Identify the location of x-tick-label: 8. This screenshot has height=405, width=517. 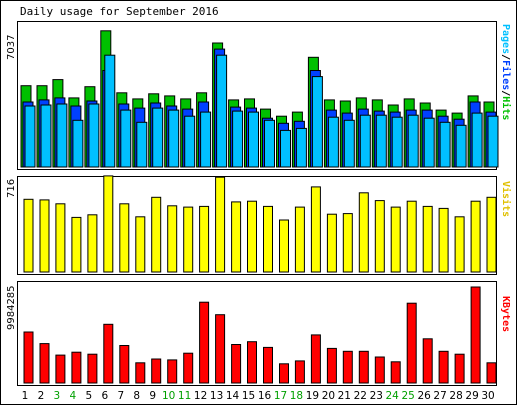
(136, 396).